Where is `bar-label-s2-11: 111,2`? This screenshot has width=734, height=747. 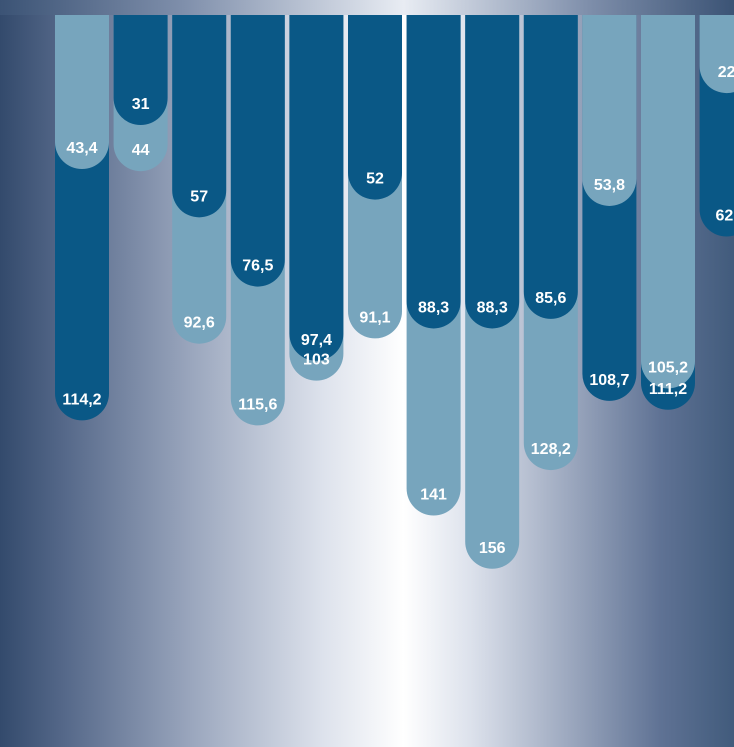 bar-label-s2-11: 111,2 is located at coordinates (668, 389).